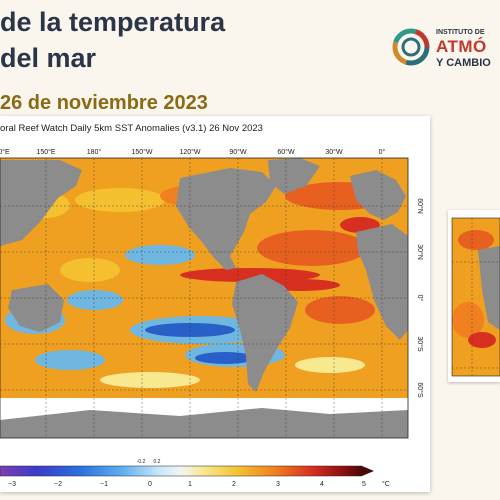 The width and height of the screenshot is (500, 500). What do you see at coordinates (141, 462) in the screenshot?
I see `colorbar-small-tick: -0.2` at bounding box center [141, 462].